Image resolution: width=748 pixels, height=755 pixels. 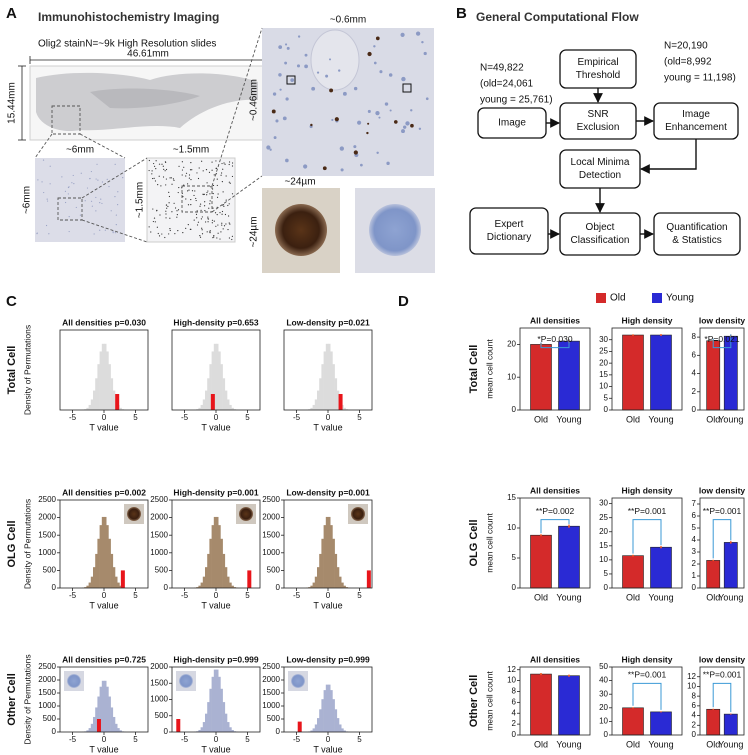 I want to click on y-tick-label: 4, so click(x=694, y=373).